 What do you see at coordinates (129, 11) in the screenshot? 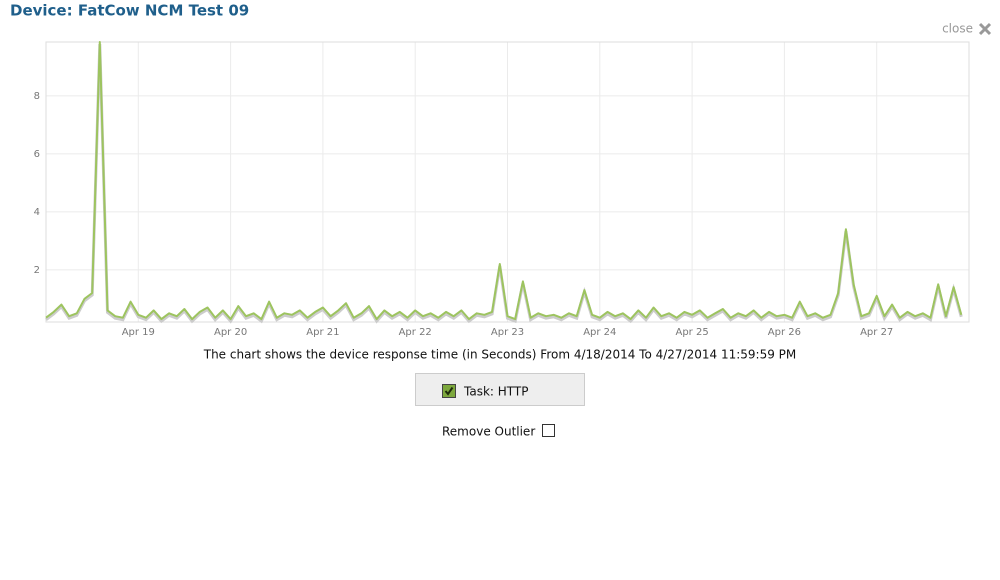
I see `page-title: Device: FatCow NCM Test 09` at bounding box center [129, 11].